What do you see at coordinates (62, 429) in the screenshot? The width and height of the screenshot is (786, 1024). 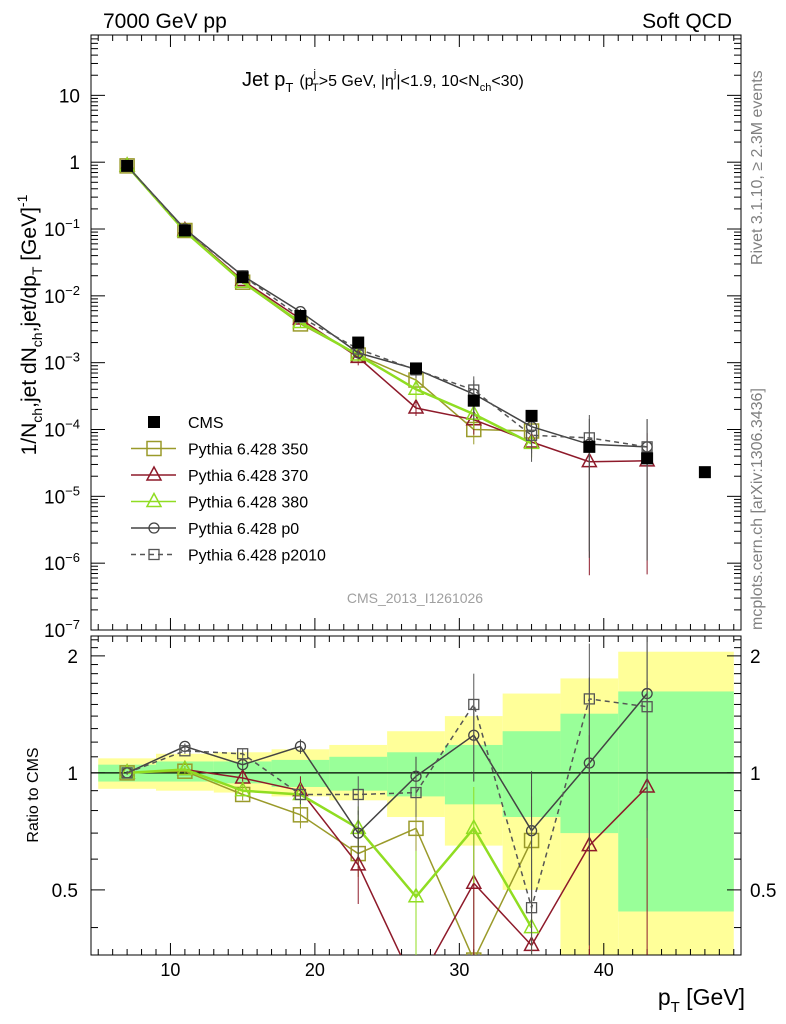 I see `y-tick-label: 10⁻⁴` at bounding box center [62, 429].